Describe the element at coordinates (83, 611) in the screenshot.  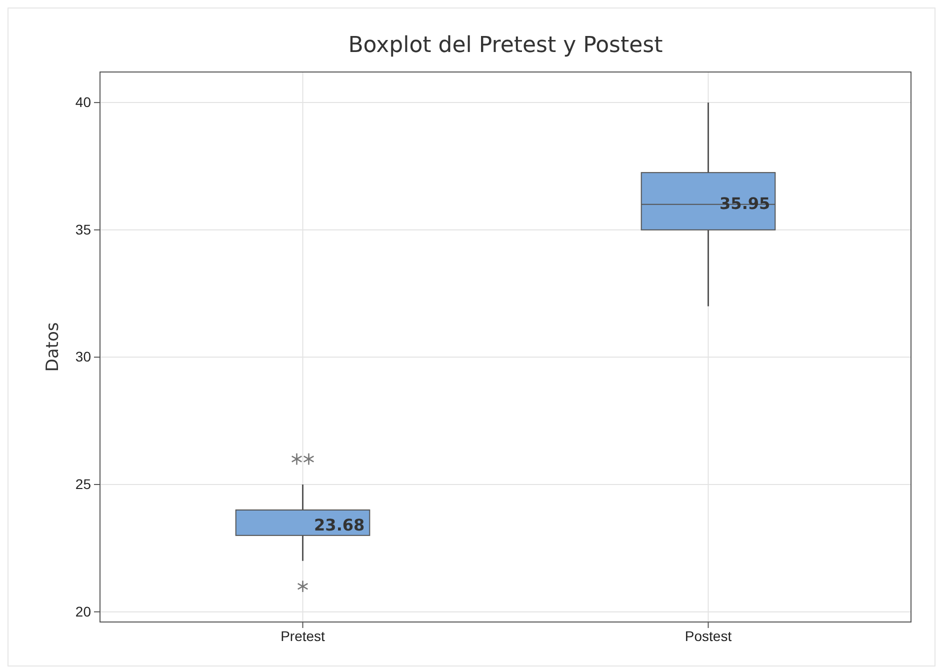
I see `y-tick-label: 20` at that location.